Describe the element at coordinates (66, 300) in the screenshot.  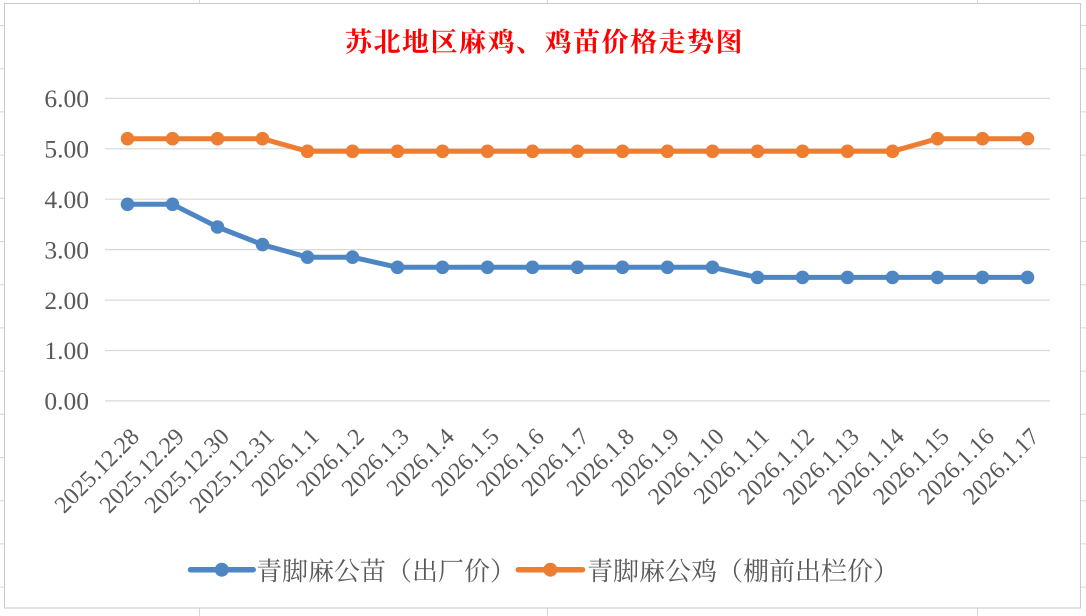
I see `svg-text: 2.00` at that location.